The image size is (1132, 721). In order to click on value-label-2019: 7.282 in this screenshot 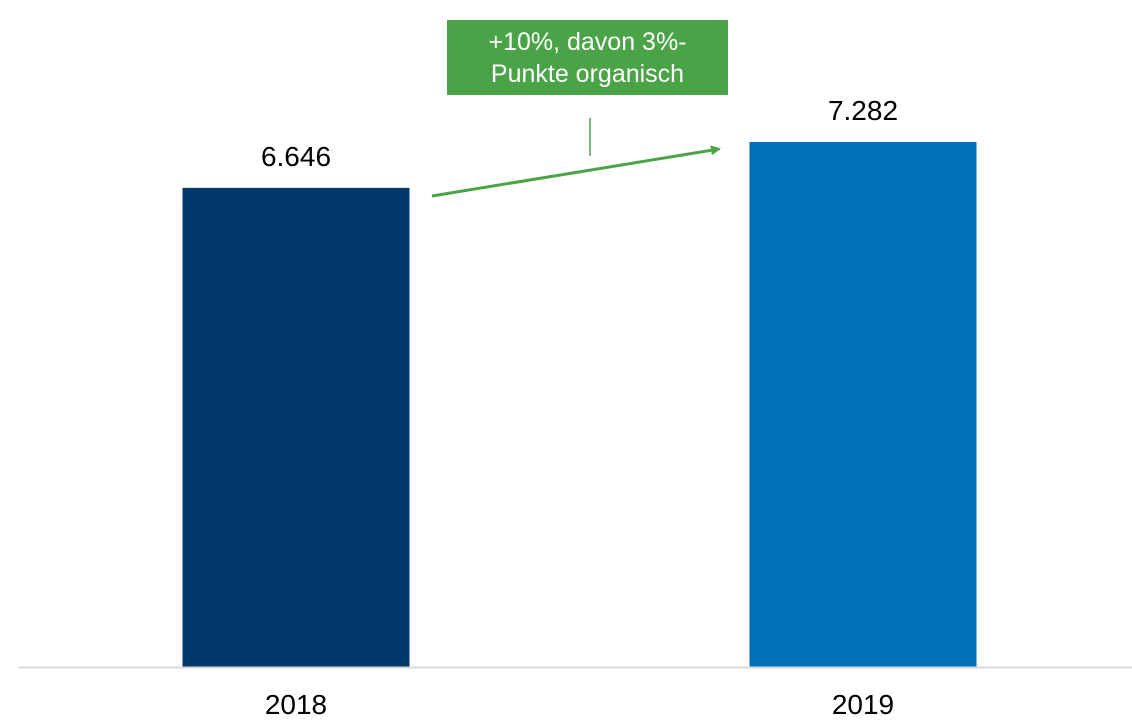, I will do `click(863, 110)`.